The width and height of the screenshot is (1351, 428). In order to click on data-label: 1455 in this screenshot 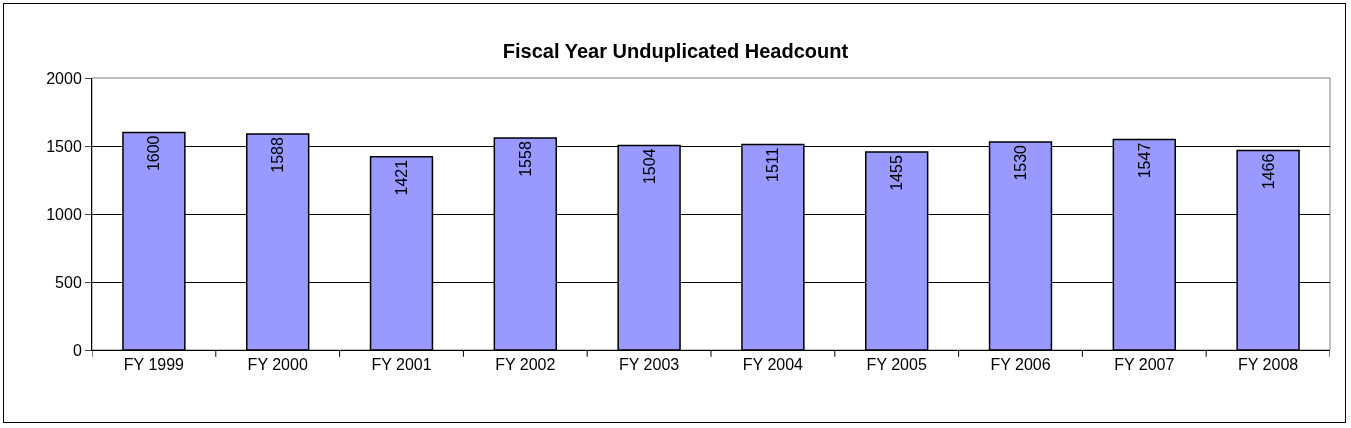, I will do `click(897, 173)`.